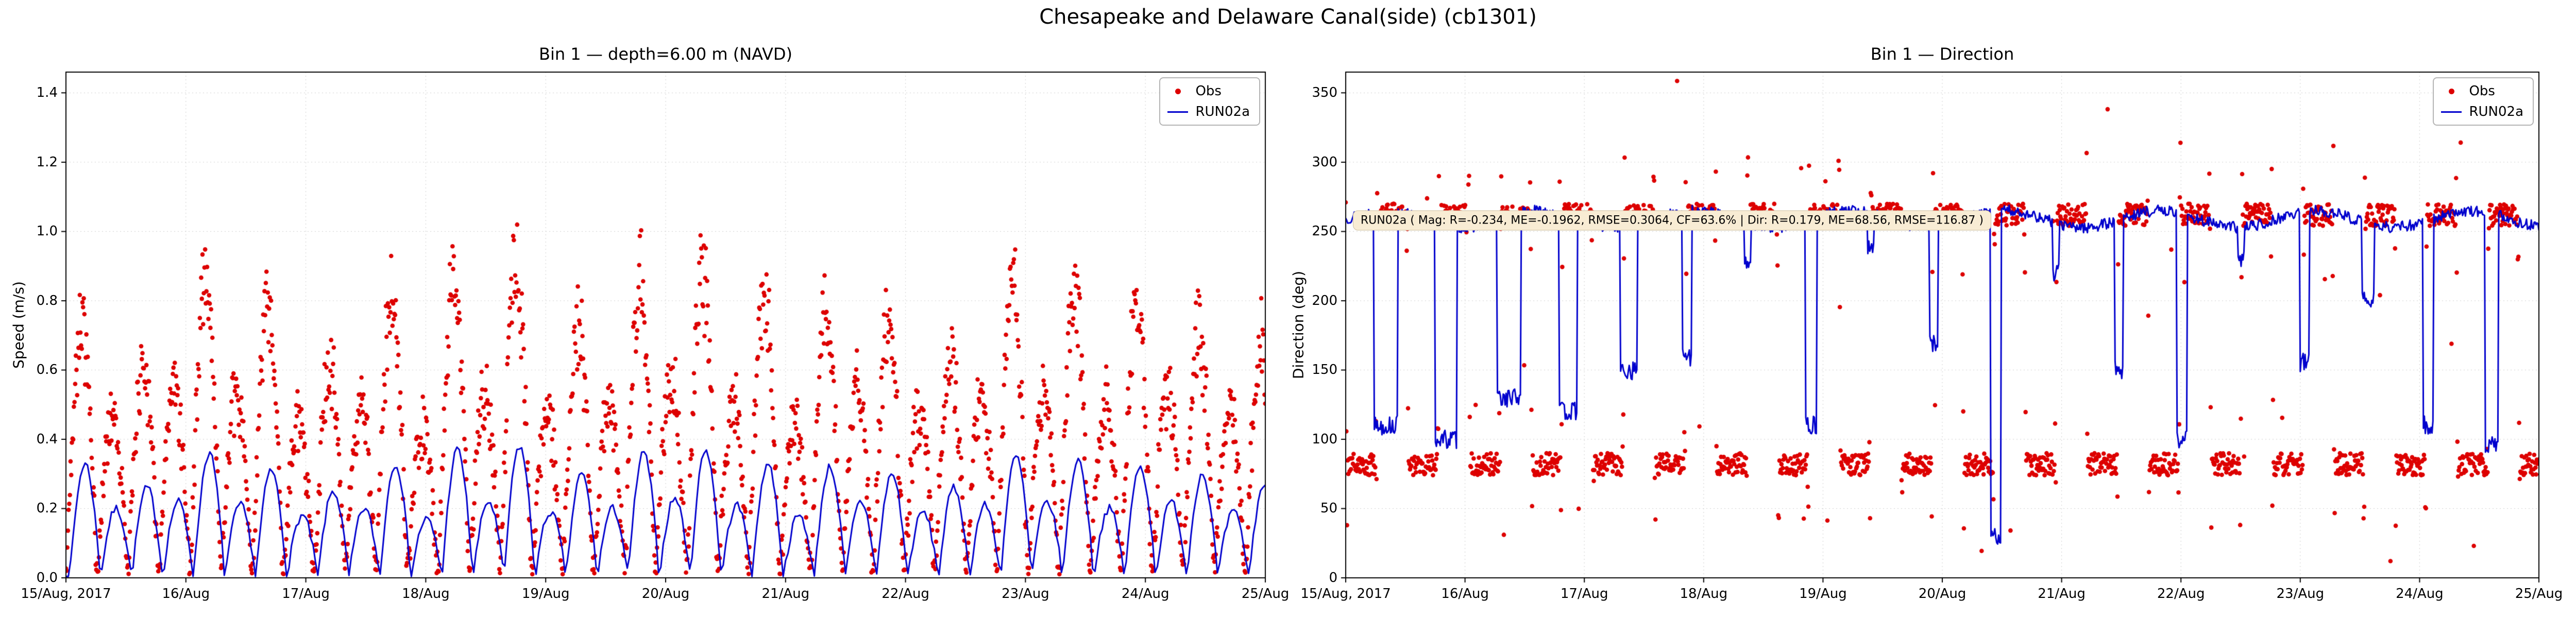 This screenshot has width=2576, height=618. What do you see at coordinates (1324, 93) in the screenshot?
I see `y-tick-label: 350` at bounding box center [1324, 93].